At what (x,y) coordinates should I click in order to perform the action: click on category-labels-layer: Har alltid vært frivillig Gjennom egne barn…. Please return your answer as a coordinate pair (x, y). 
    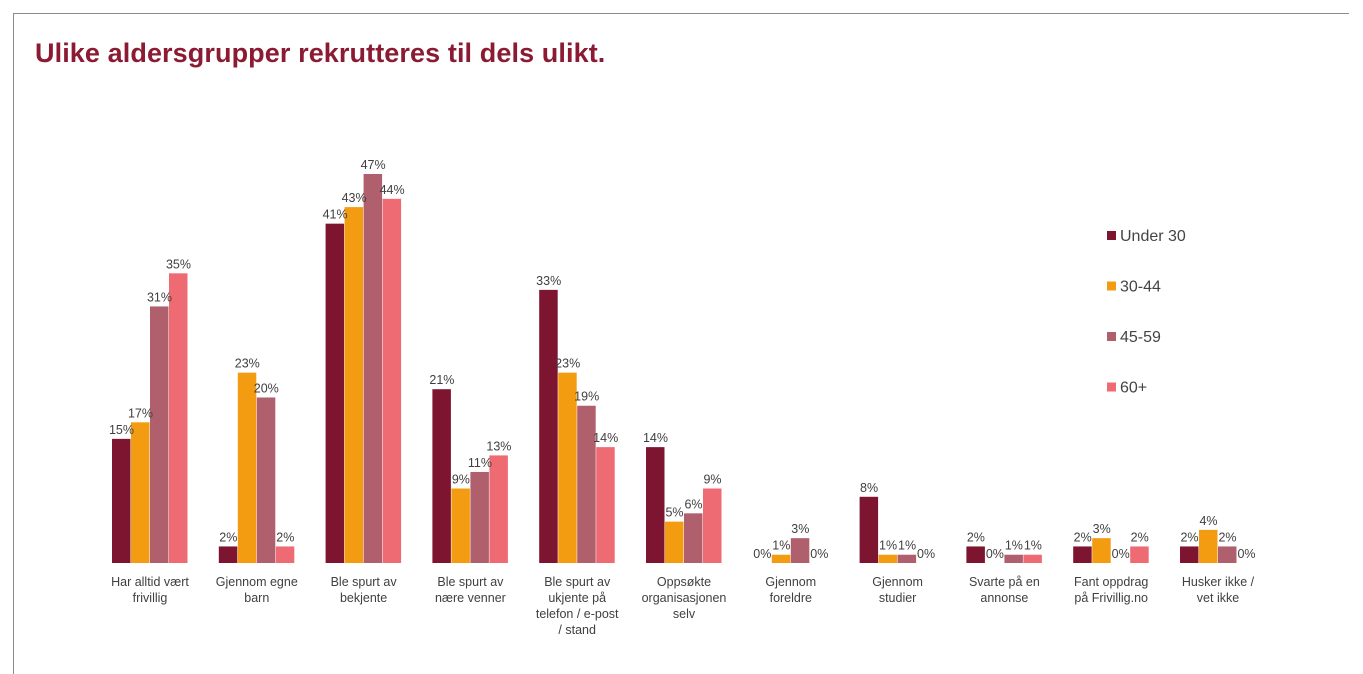
    Looking at the image, I should click on (683, 606).